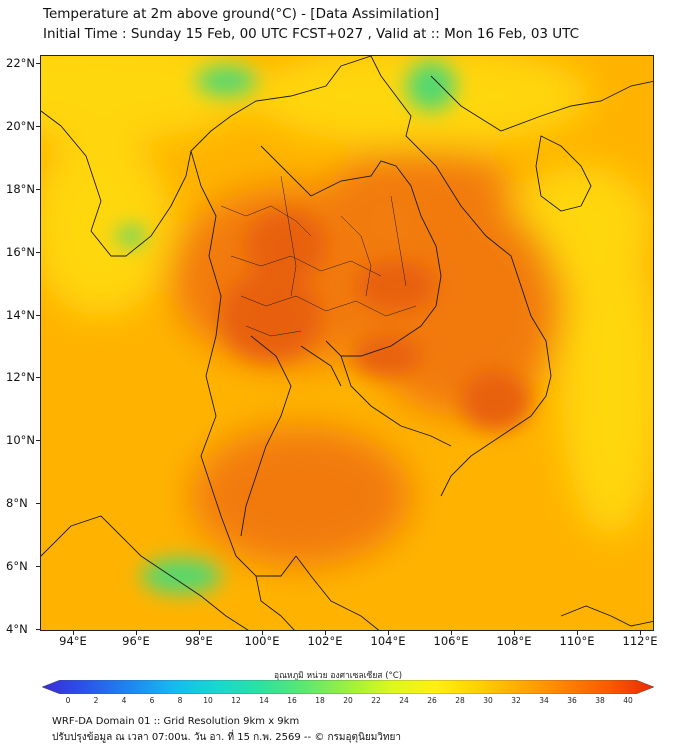 This screenshot has height=756, width=676. I want to click on colorbar-tick-label: 40, so click(628, 700).